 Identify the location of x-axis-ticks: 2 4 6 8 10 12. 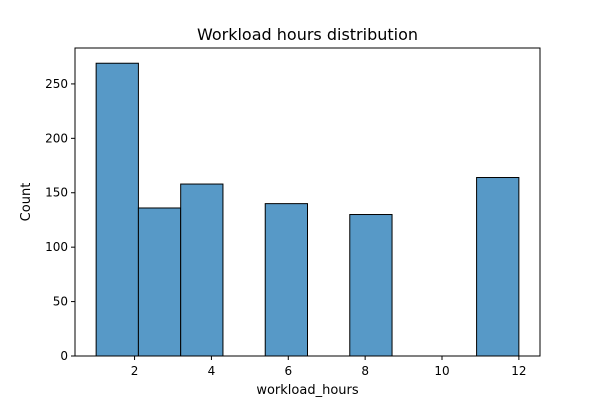
(329, 367).